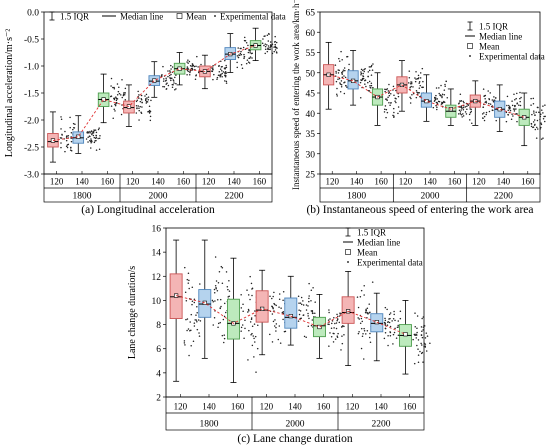  Describe the element at coordinates (410, 407) in the screenshot. I see `sub-label: 160` at that location.